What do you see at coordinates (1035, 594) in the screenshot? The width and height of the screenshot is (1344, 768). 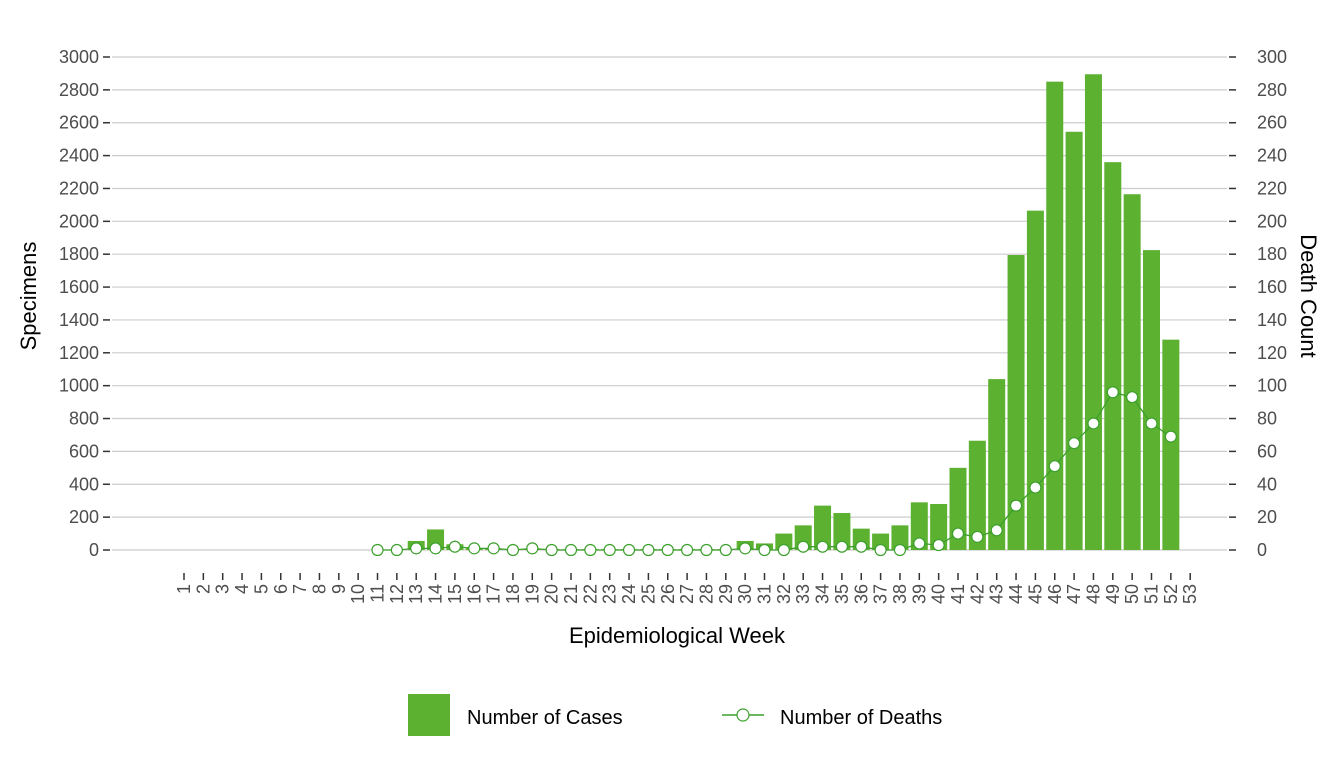 I see `x-axis-tick-label: 45` at bounding box center [1035, 594].